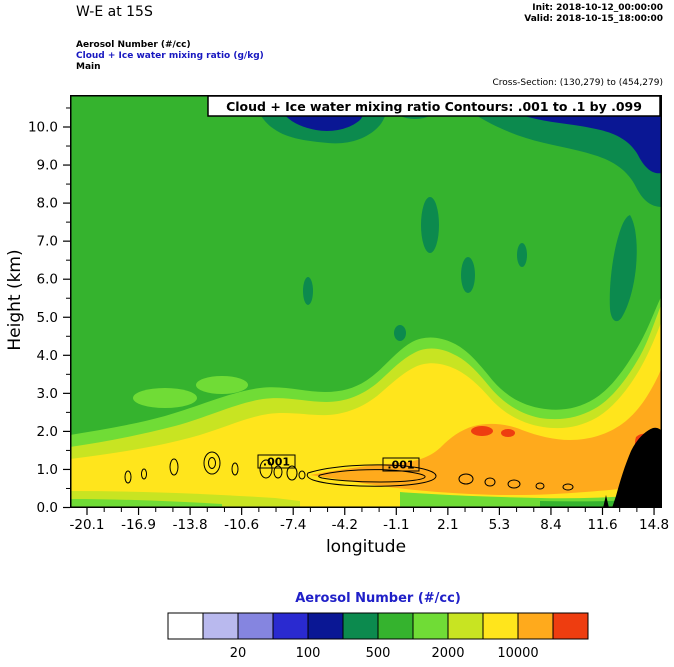  What do you see at coordinates (447, 525) in the screenshot?
I see `x-tick-label: 2.1` at bounding box center [447, 525].